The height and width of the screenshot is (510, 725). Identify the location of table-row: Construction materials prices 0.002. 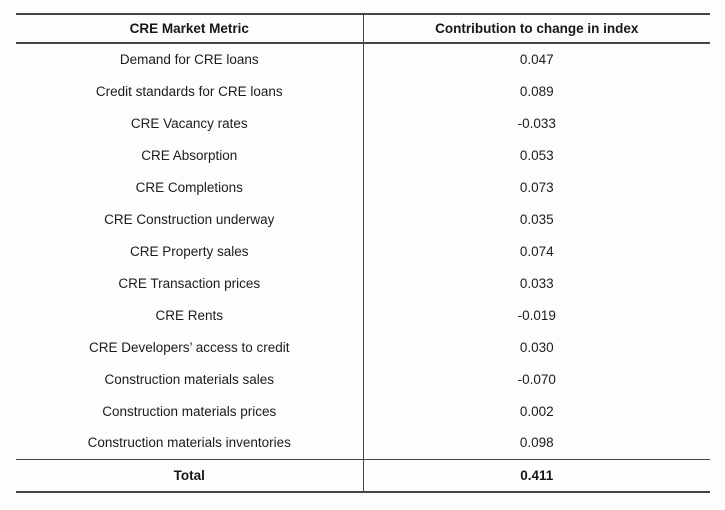
(363, 411).